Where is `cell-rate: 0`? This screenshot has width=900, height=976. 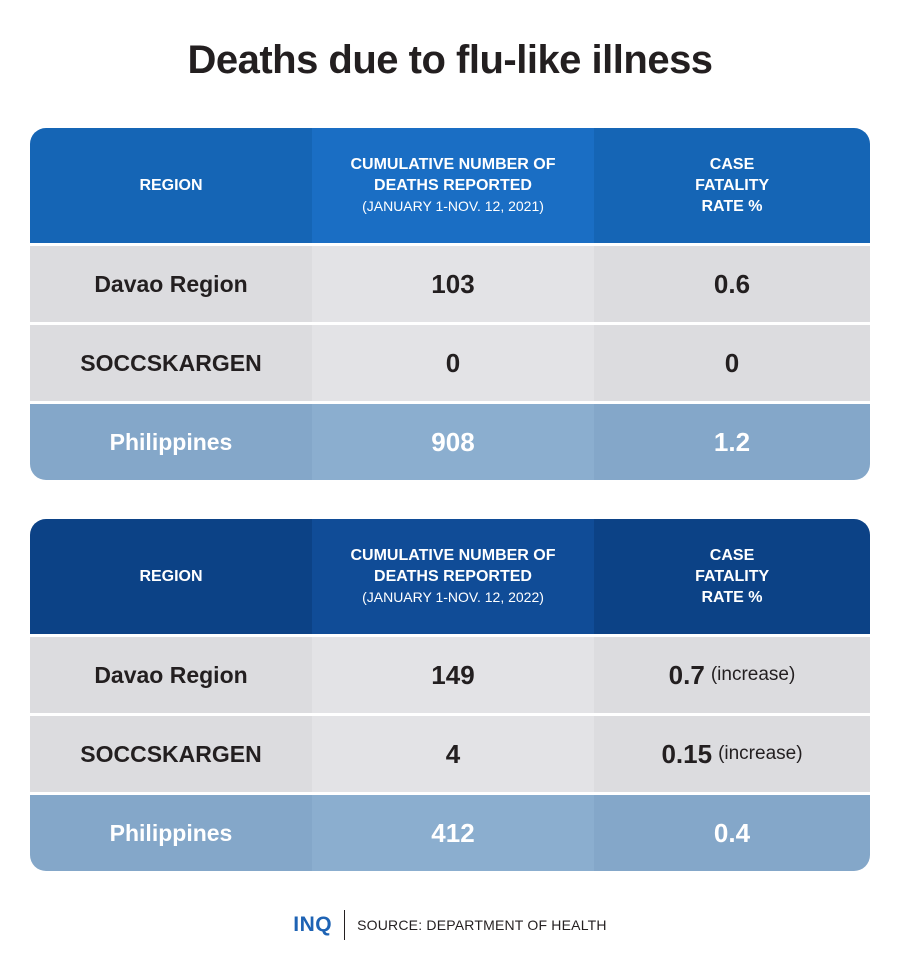
cell-rate: 0 is located at coordinates (732, 363).